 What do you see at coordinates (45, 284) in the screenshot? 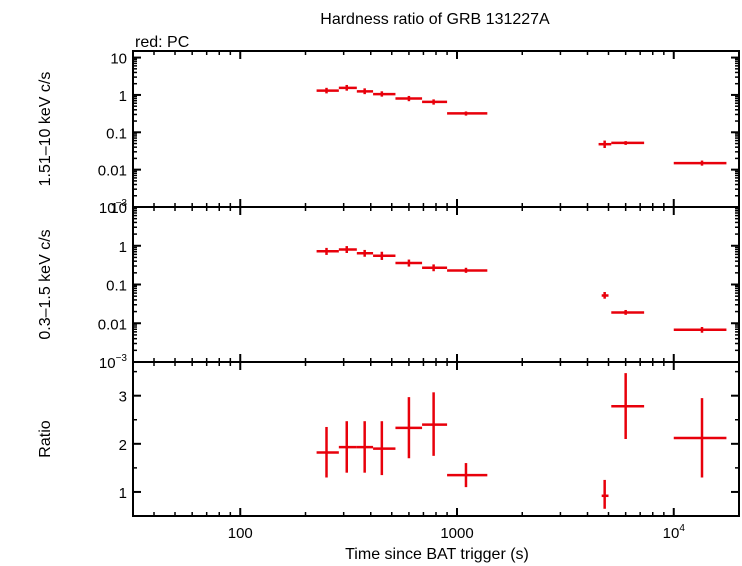
I see `y-axis-label-soft-band: 0.3–1.5 keV c/s` at bounding box center [45, 284].